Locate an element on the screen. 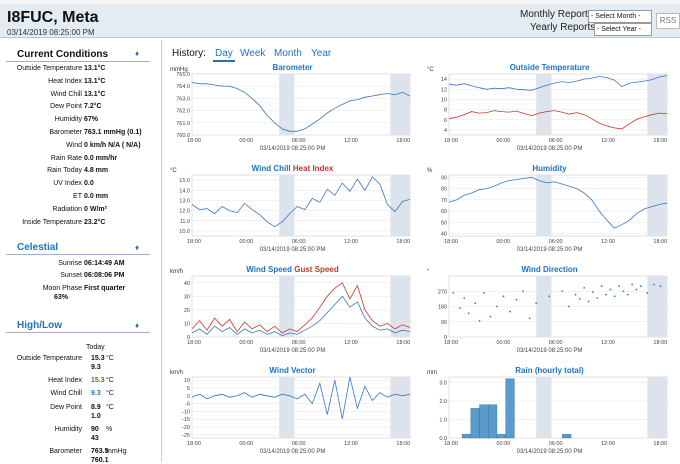  current-row-label: Wind Chill is located at coordinates (66, 94).